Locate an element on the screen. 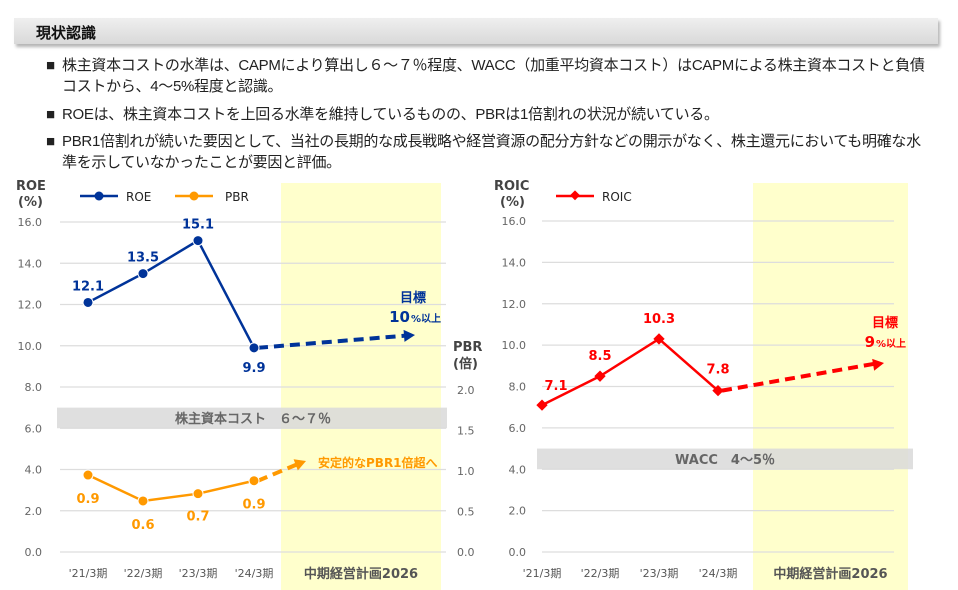 Image resolution: width=958 pixels, height=590 pixels. legend-roe-marker is located at coordinates (99, 196).